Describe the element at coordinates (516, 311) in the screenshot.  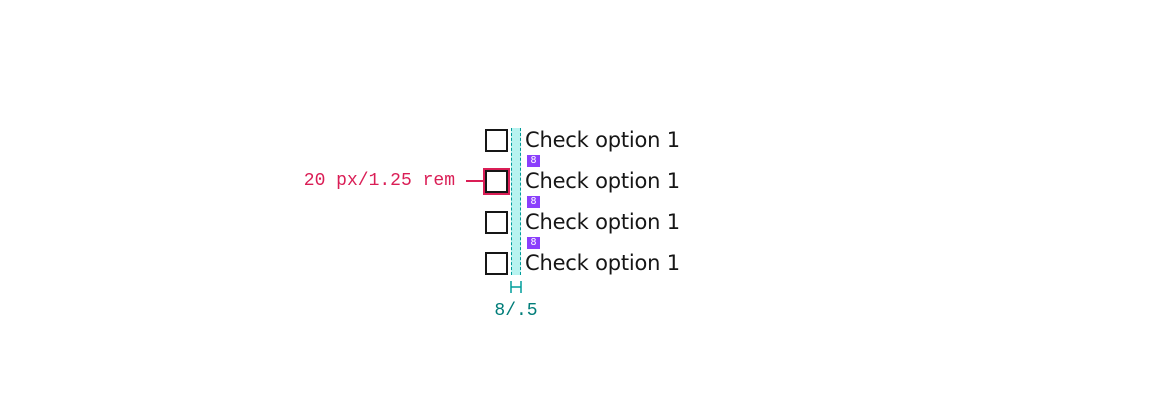
I see `gap-spacing-annotation: 8/.5` at that location.